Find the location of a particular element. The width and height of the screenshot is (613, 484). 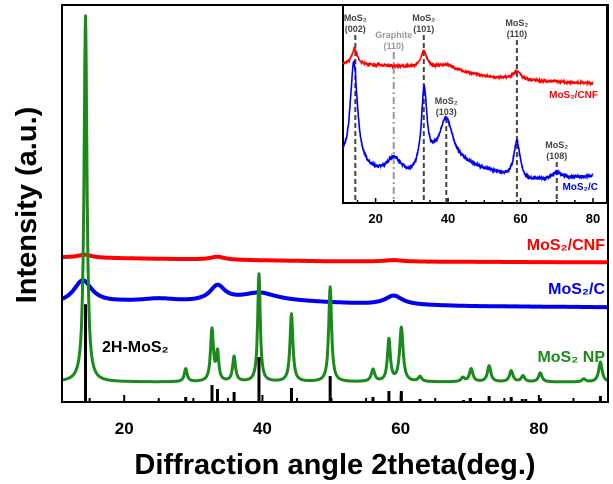

inset-x-tick-label: 60 is located at coordinates (520, 218).